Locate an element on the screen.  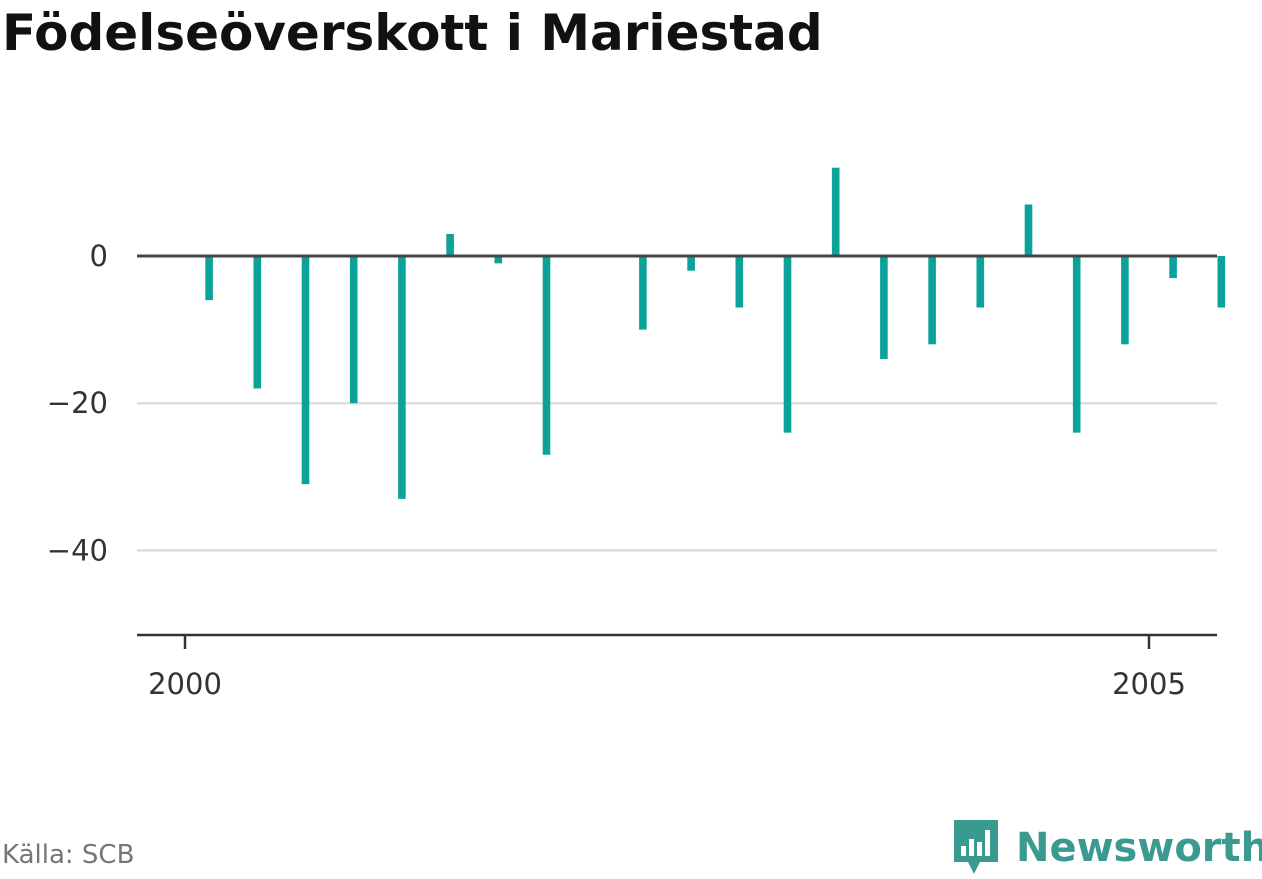
bar-2001Q2 is located at coordinates (450, 244).